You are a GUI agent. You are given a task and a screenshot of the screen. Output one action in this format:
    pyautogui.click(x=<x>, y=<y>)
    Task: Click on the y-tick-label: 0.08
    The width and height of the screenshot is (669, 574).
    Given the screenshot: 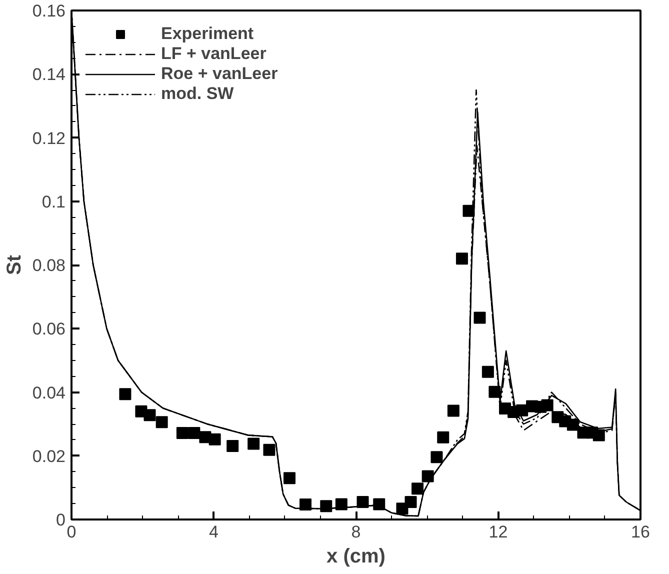 What is the action you would take?
    pyautogui.click(x=49, y=265)
    